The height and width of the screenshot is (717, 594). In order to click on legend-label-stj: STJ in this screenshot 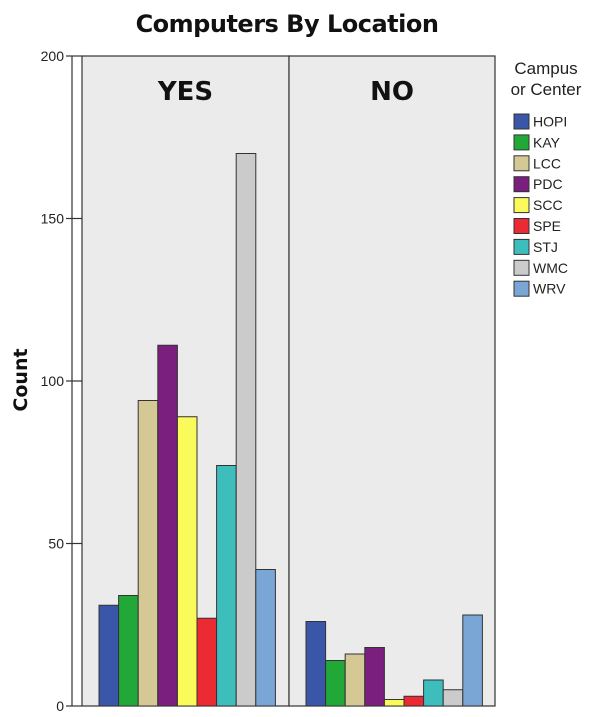, I will do `click(545, 247)`.